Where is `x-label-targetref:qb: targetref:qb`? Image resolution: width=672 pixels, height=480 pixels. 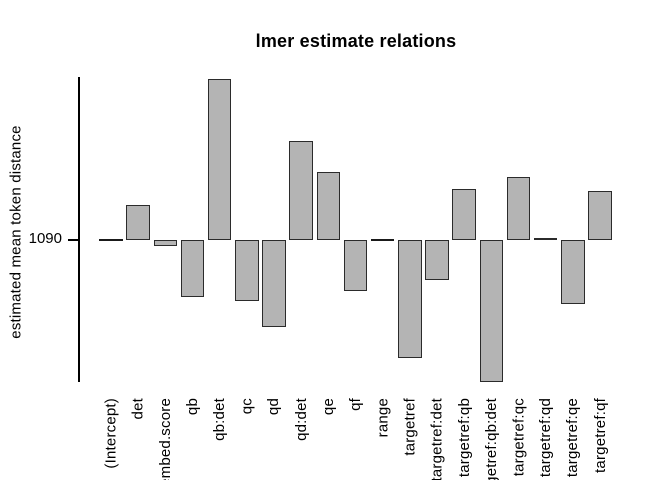 x-label-targetref:qb: targetref:qb is located at coordinates (464, 438).